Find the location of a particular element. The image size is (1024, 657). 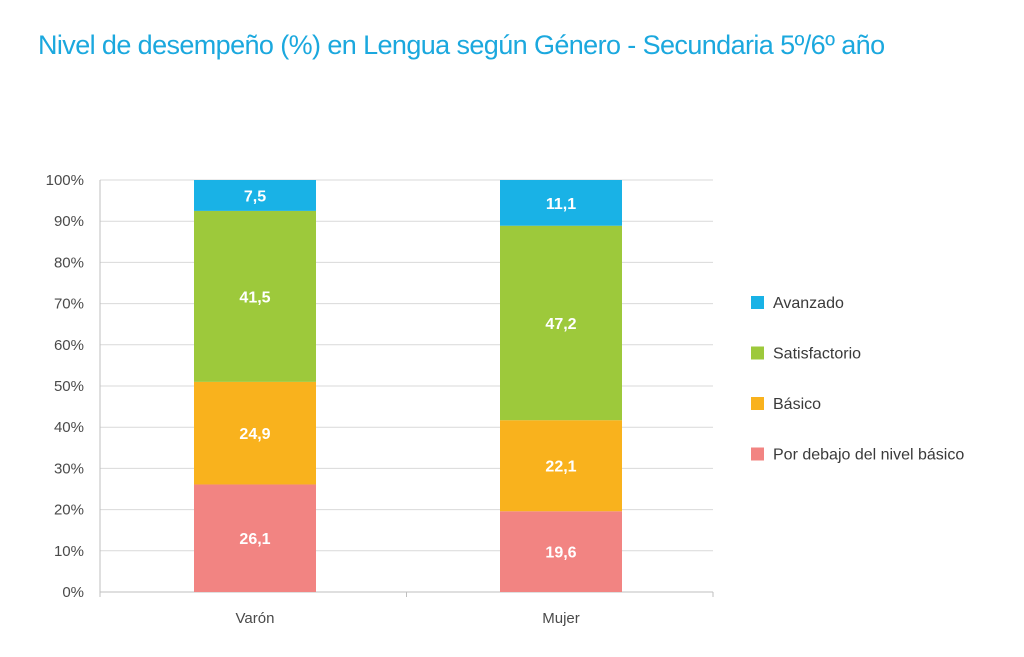

legend-label: Avanzado is located at coordinates (808, 303).